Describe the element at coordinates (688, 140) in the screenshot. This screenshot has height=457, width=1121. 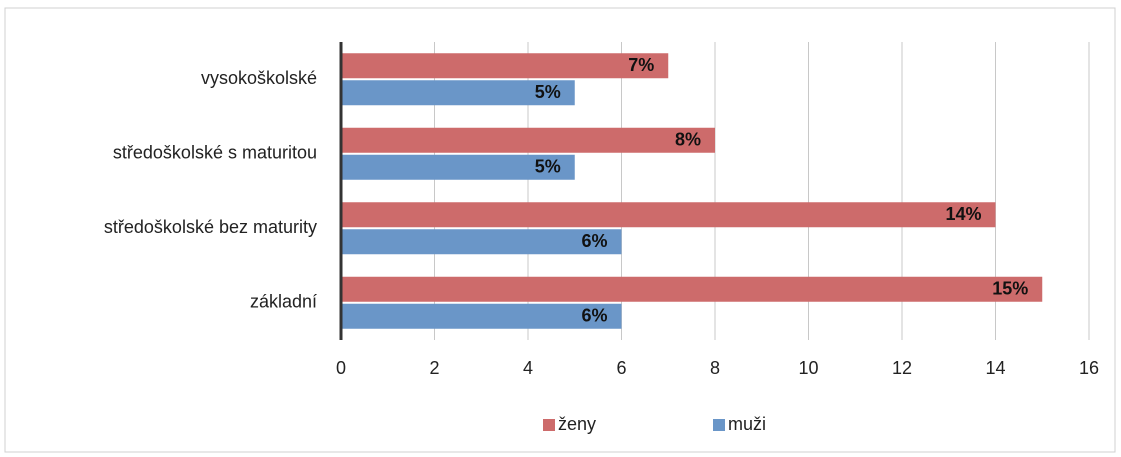
I see `value-label: 8%` at that location.